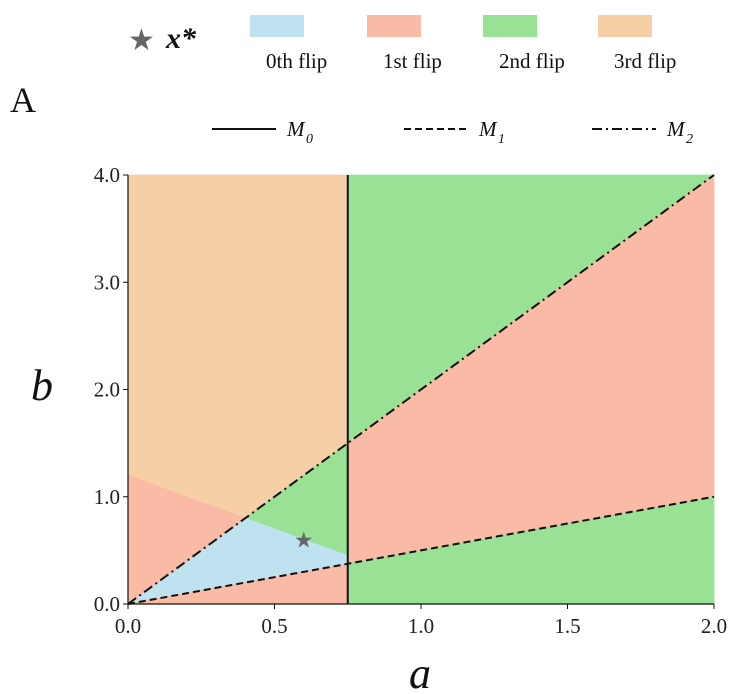  I want to click on region-legend-item: 2nd flip, so click(524, 44).